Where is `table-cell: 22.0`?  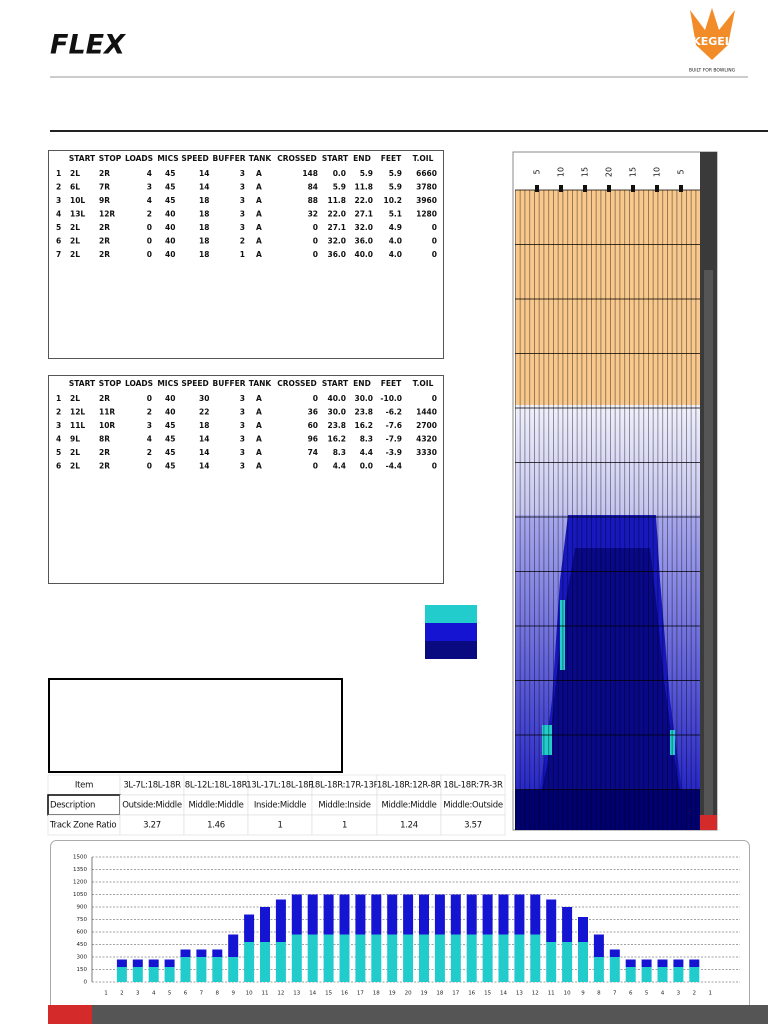 table-cell: 22.0 is located at coordinates (336, 214).